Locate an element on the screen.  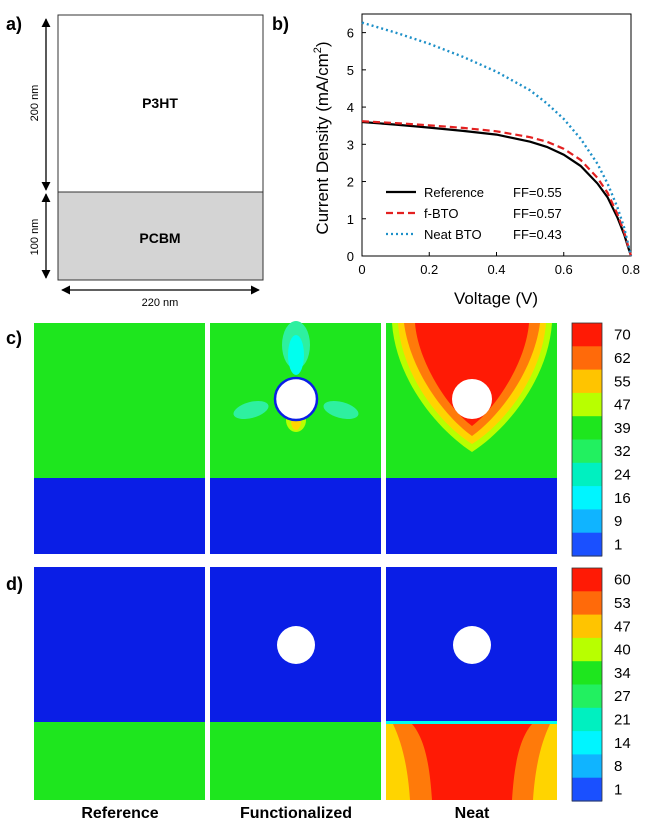
colorbar-label: 14 is located at coordinates (622, 743).